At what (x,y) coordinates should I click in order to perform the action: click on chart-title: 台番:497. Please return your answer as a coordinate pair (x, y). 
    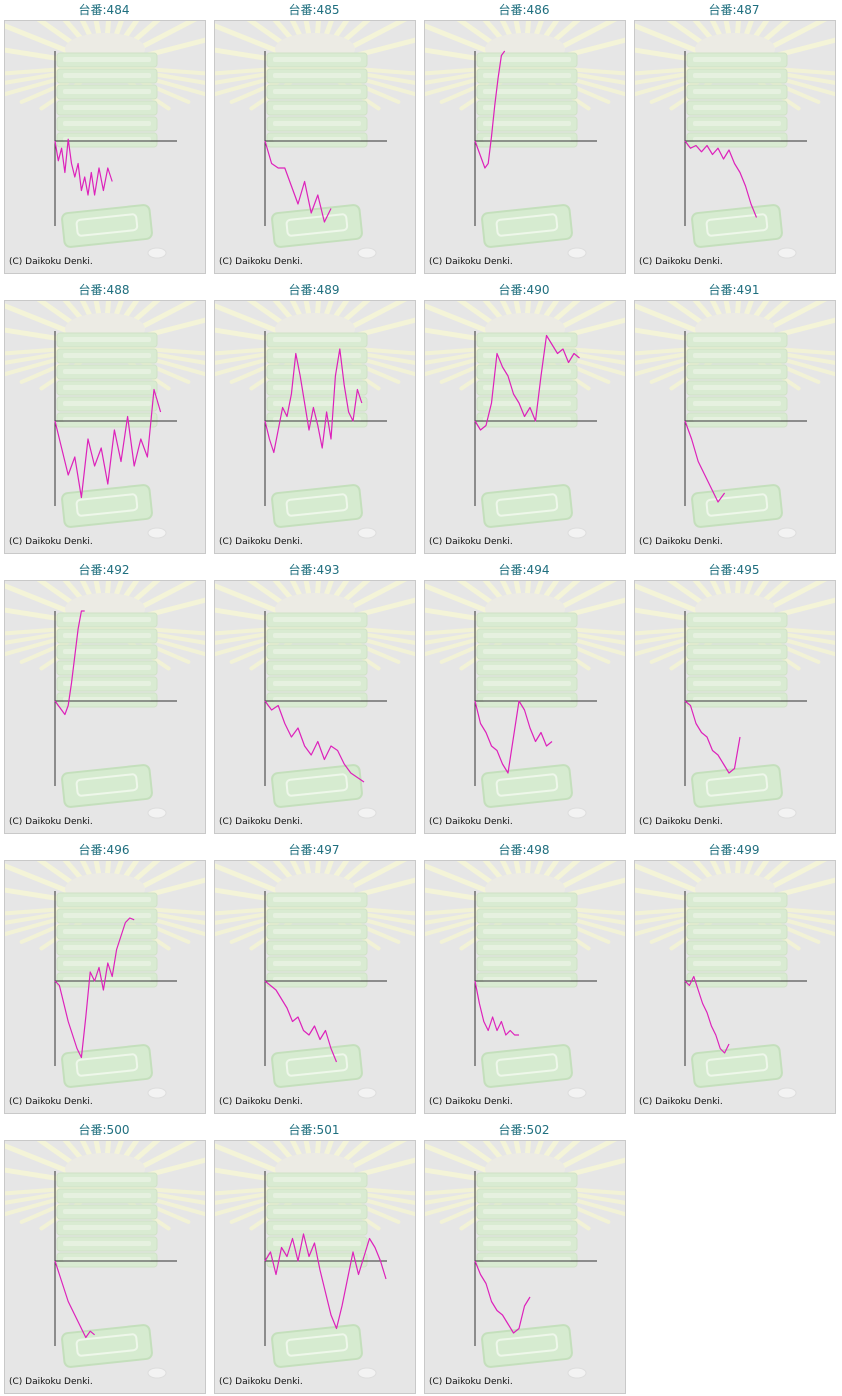
    Looking at the image, I should click on (314, 850).